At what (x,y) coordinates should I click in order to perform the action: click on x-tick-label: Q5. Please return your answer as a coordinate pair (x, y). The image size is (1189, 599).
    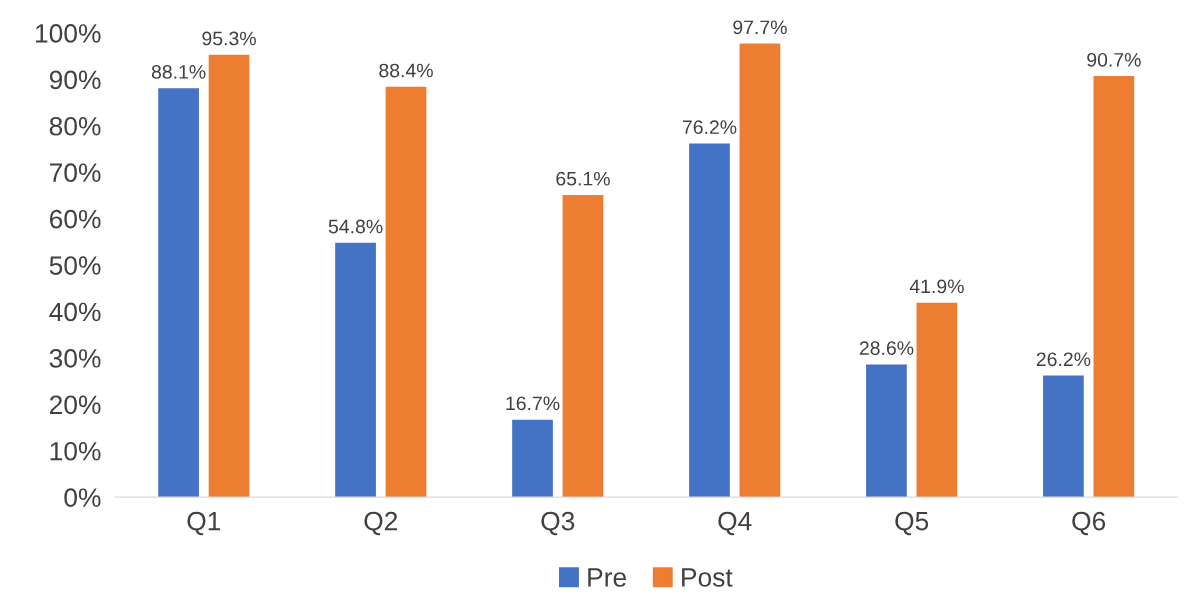
    Looking at the image, I should click on (912, 523).